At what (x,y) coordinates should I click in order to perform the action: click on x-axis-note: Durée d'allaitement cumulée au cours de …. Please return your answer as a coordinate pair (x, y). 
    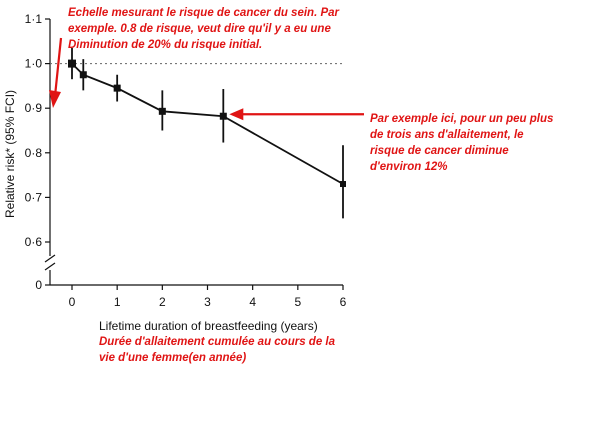
    Looking at the image, I should click on (218, 350).